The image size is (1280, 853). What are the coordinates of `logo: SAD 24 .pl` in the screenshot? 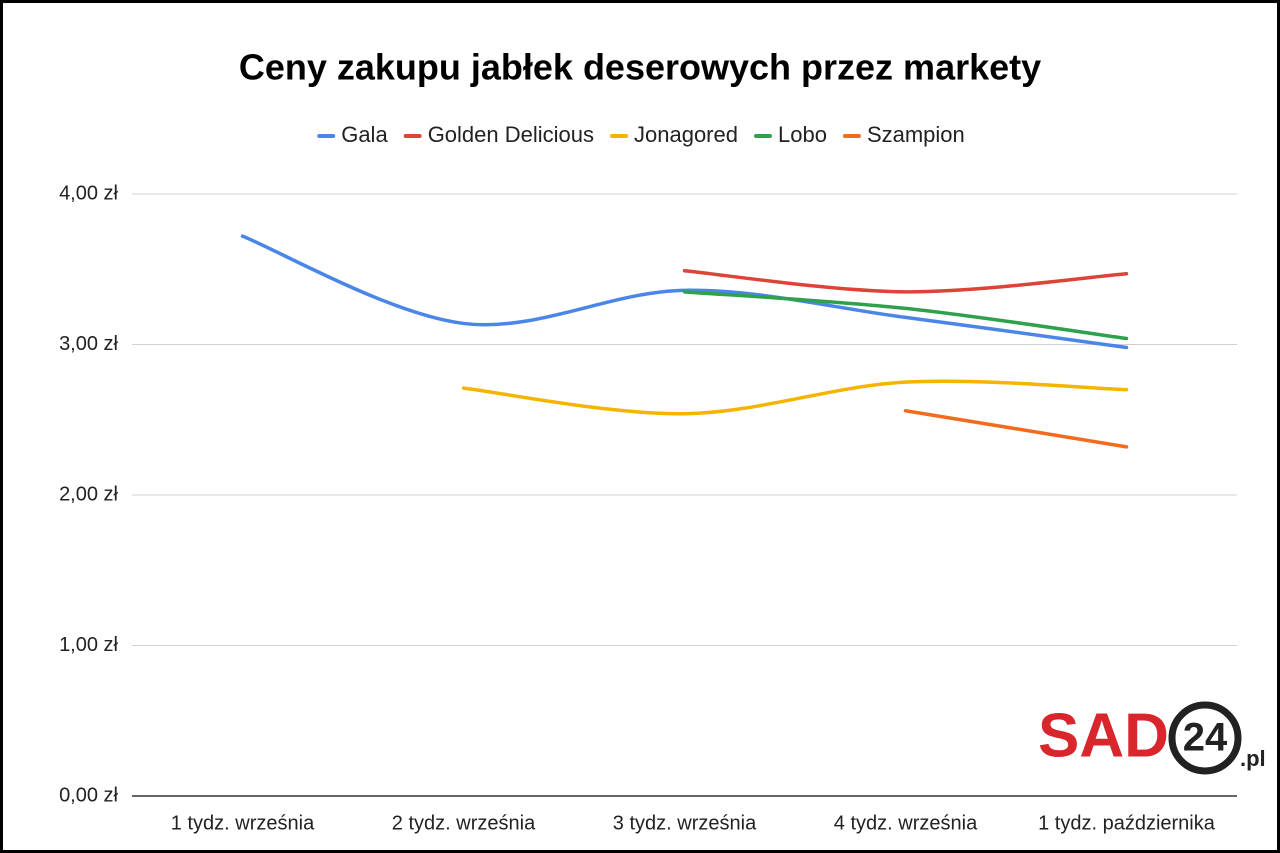 It's located at (1152, 738).